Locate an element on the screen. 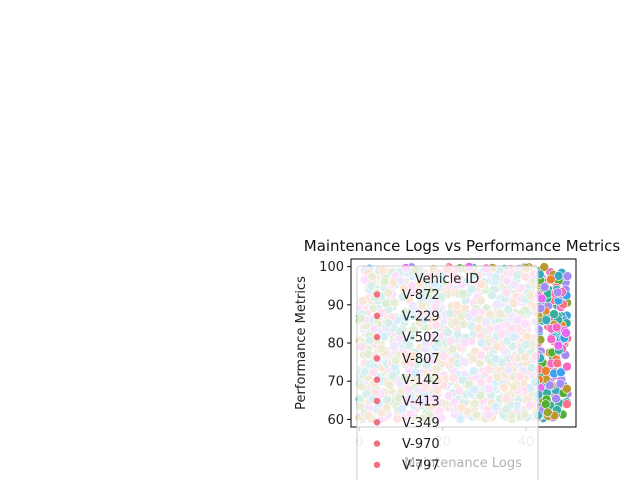 The image size is (640, 480). y-tick-label: 100 is located at coordinates (331, 267).